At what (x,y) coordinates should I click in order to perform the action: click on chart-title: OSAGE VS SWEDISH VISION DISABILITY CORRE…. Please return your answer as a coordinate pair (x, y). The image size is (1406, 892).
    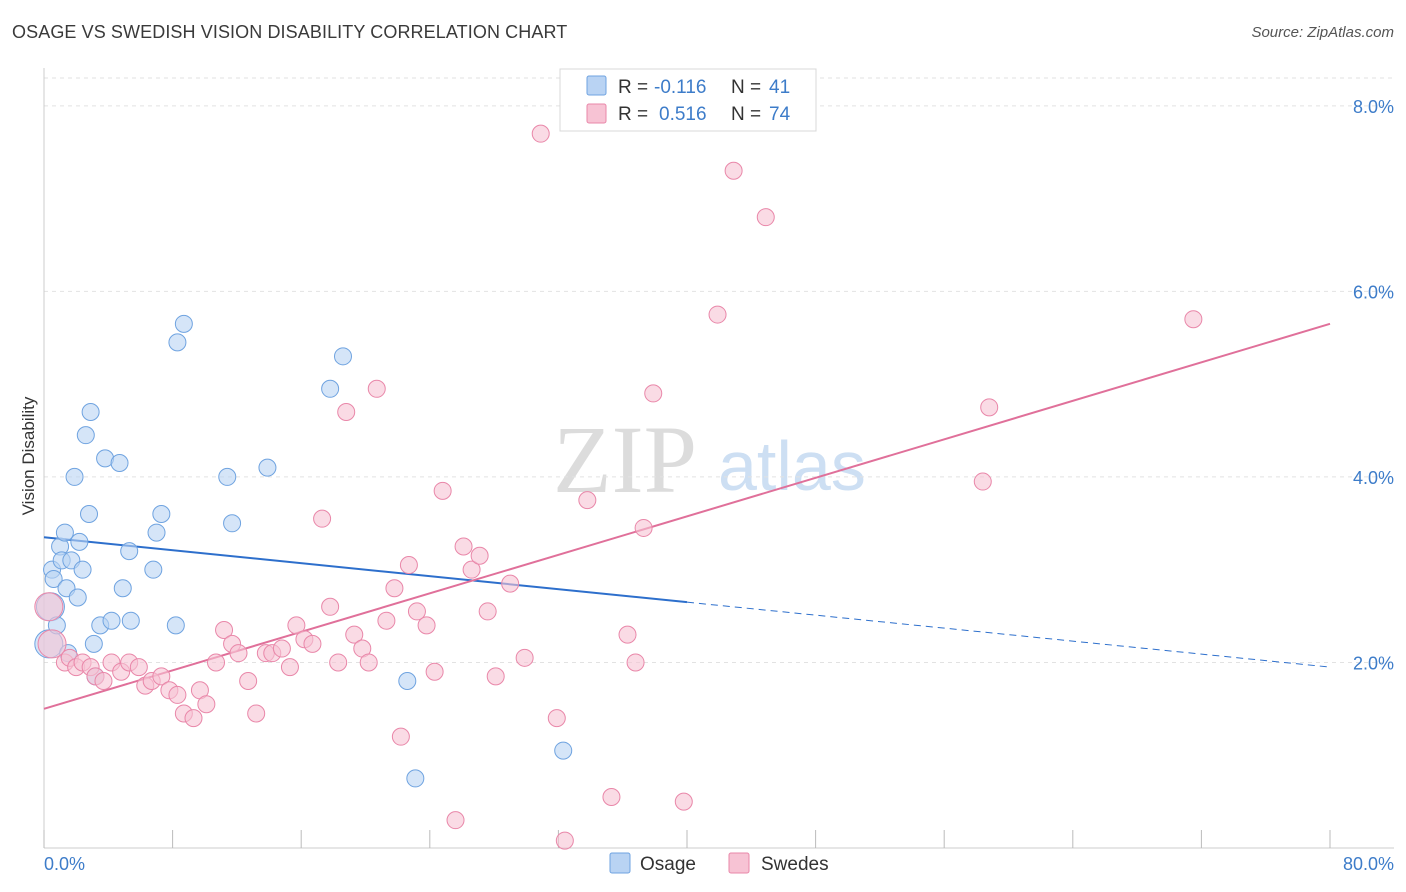
    Looking at the image, I should click on (290, 32).